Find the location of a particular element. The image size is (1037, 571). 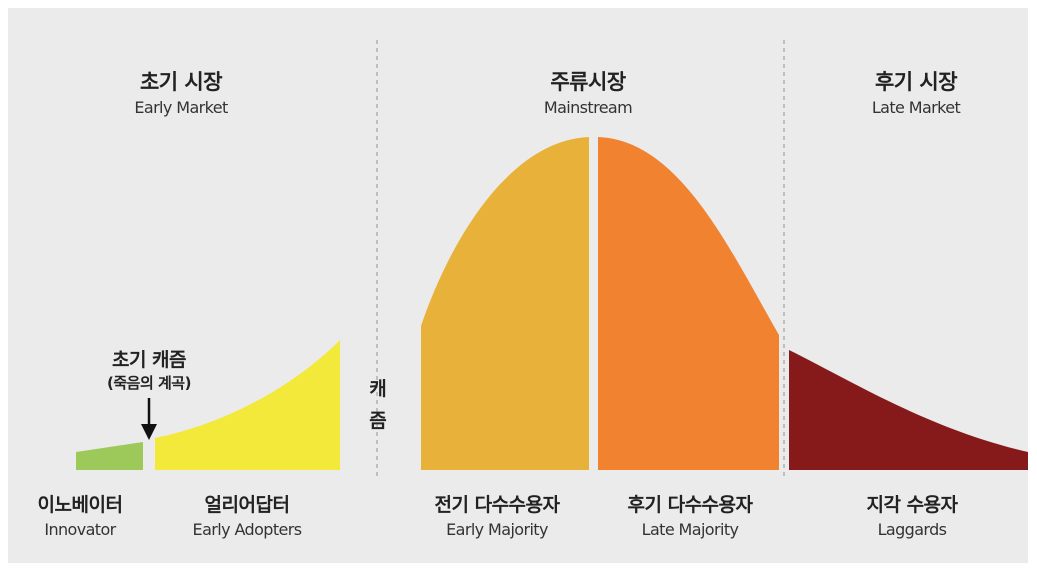

section-subtitle-late: Late Market is located at coordinates (916, 107).